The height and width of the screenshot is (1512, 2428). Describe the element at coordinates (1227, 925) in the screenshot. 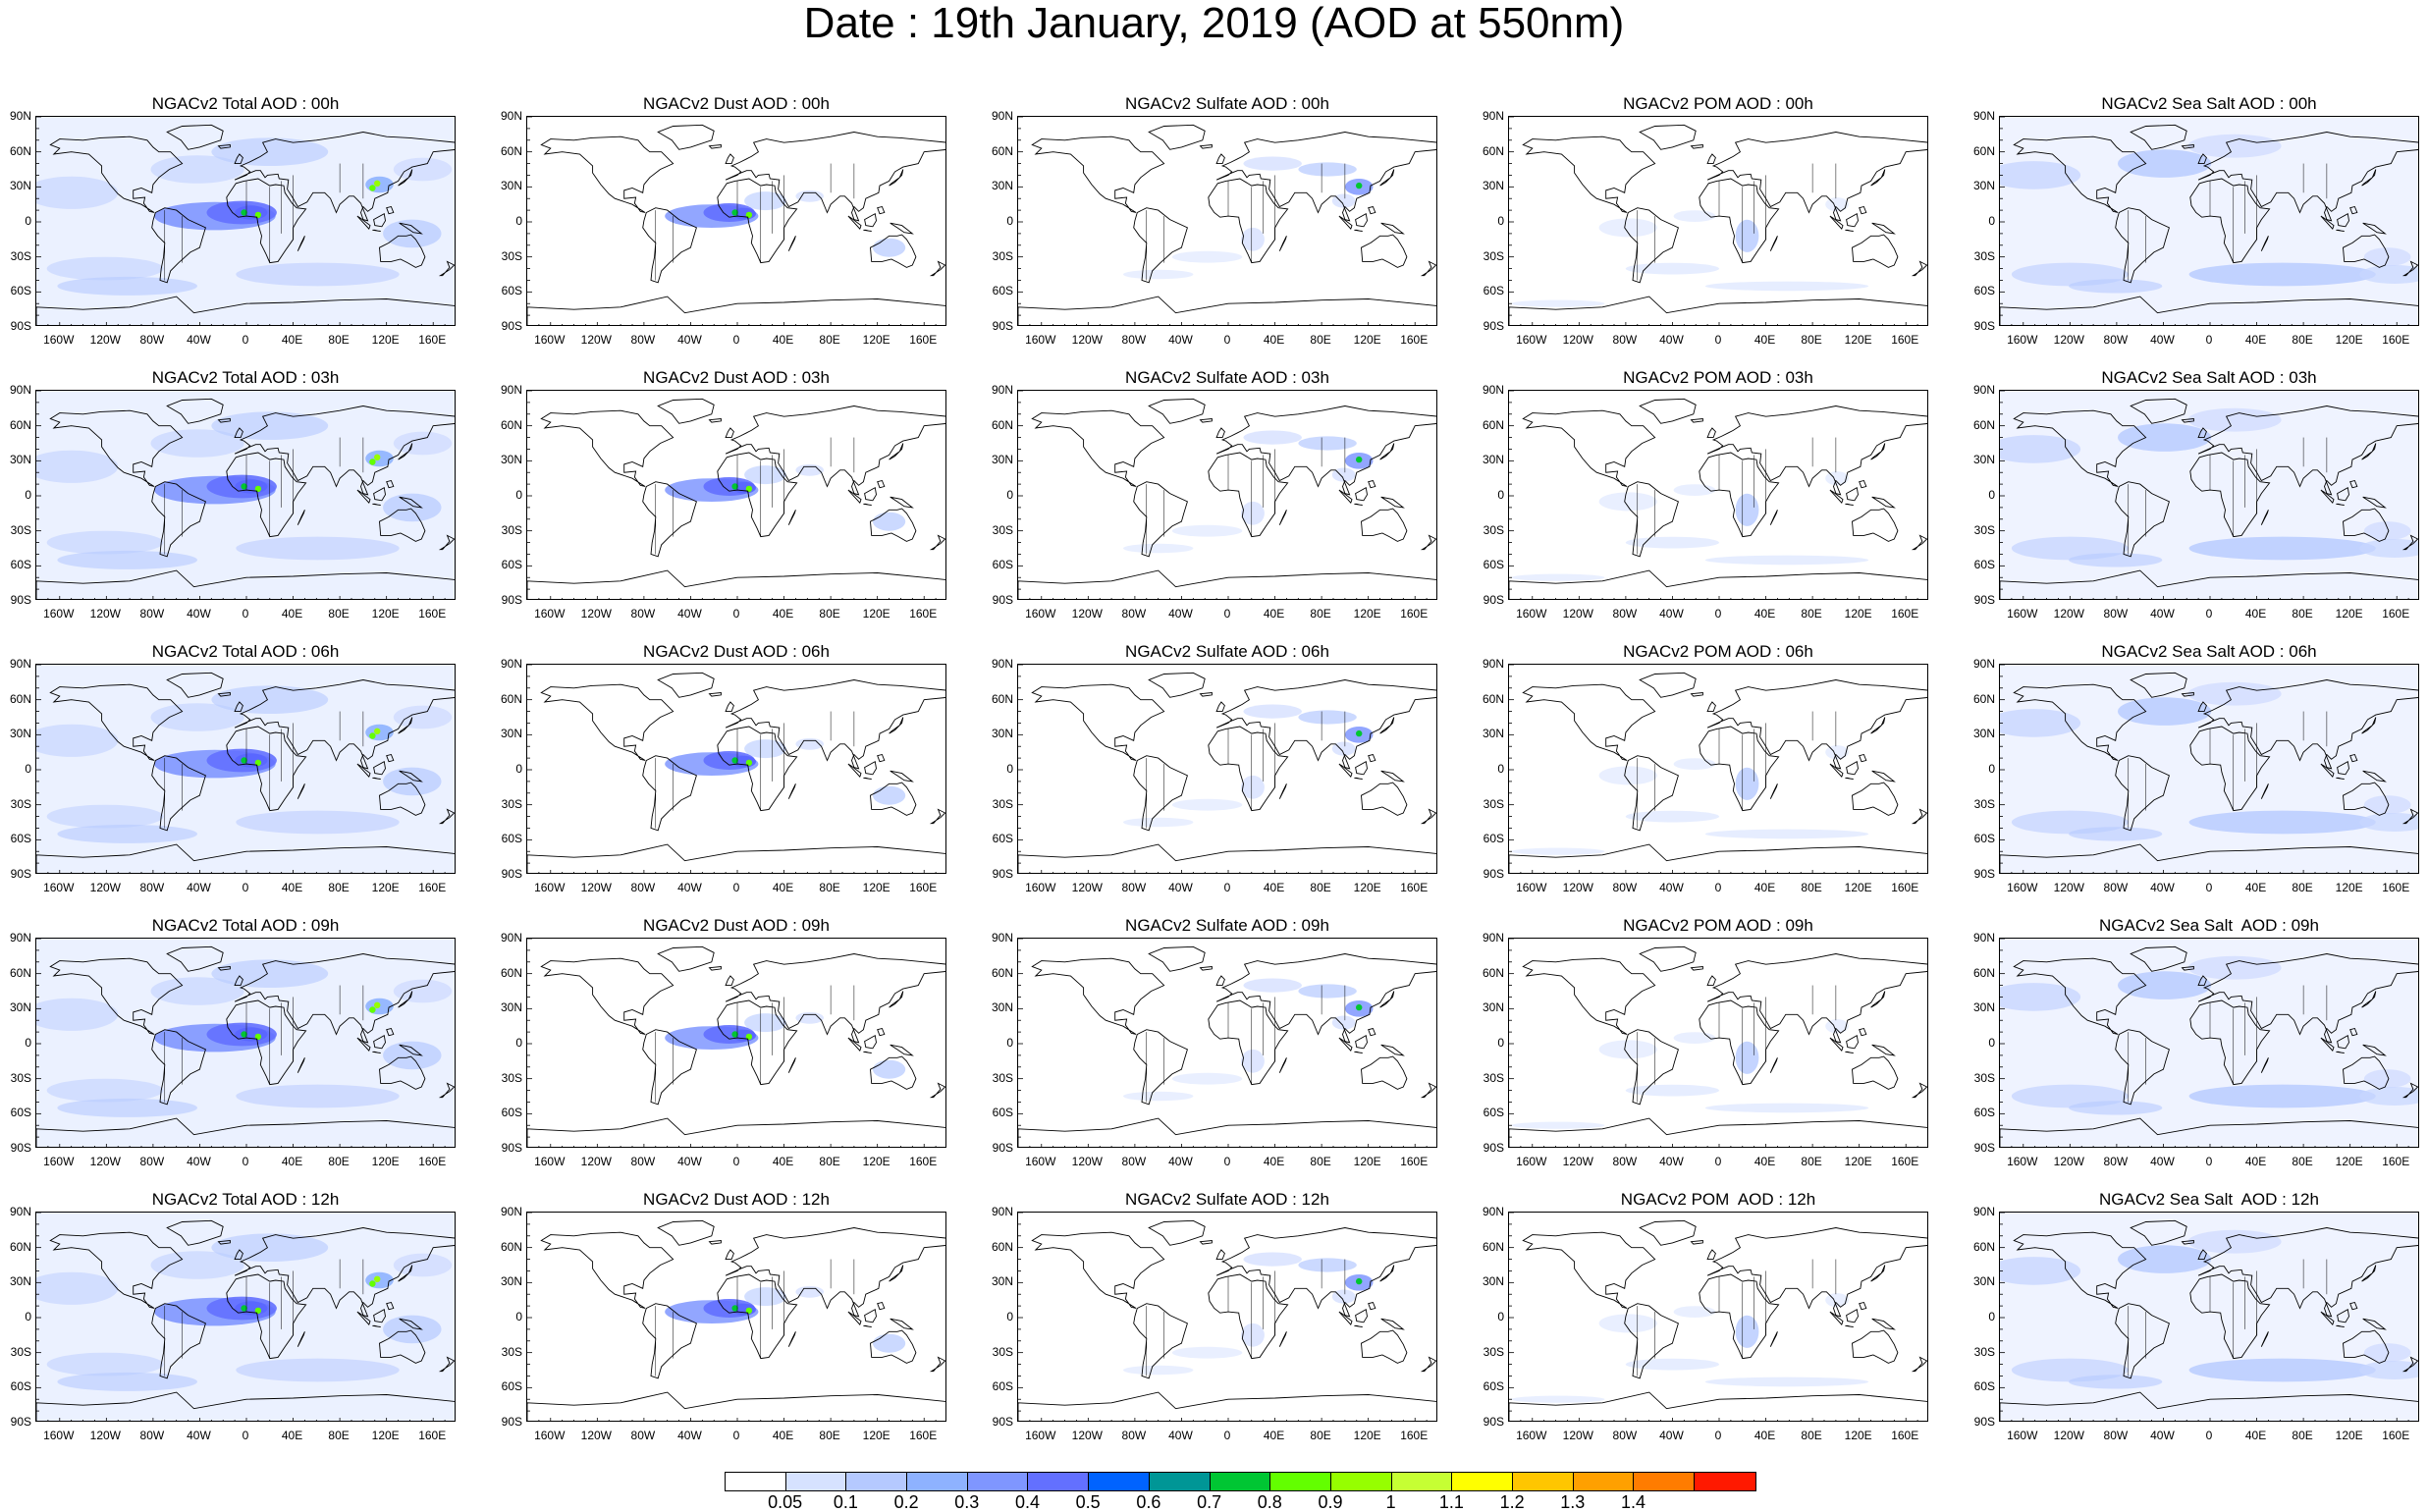

I see `panel-title: NGACv2 Sulfate AOD : 09h` at that location.